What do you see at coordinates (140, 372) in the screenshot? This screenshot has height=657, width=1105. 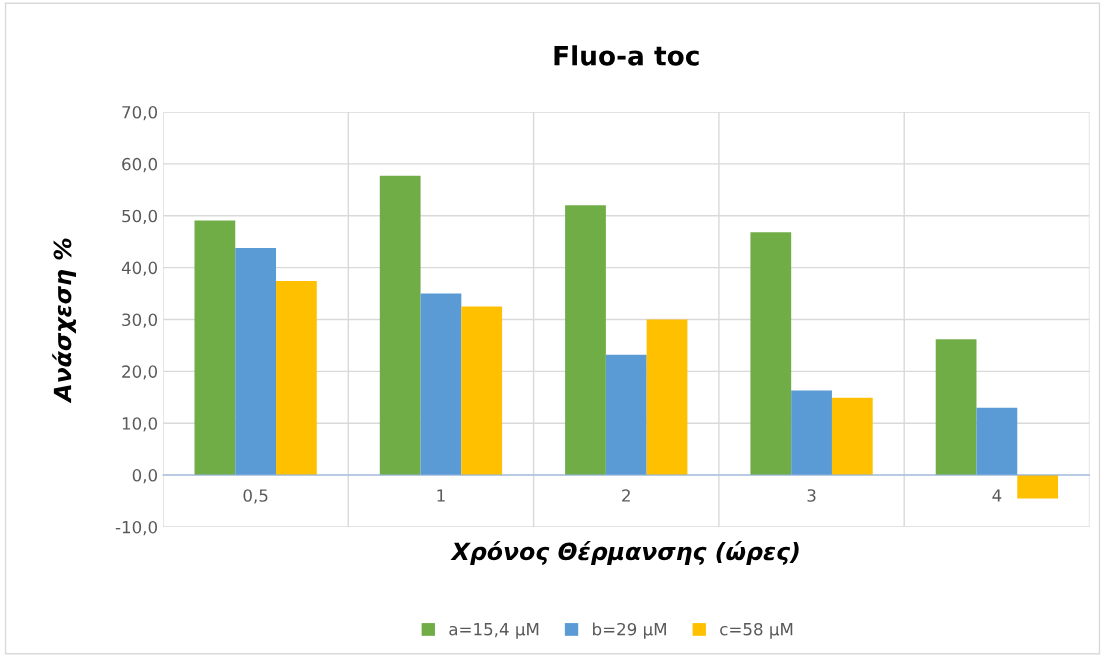 I see `y-tick-label: 20,0` at bounding box center [140, 372].